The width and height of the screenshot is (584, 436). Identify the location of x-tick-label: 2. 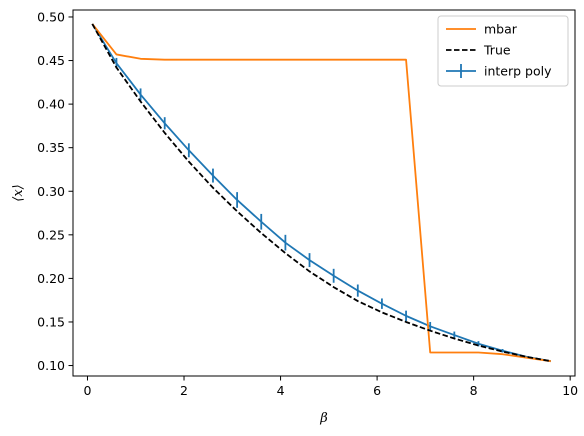
(184, 390).